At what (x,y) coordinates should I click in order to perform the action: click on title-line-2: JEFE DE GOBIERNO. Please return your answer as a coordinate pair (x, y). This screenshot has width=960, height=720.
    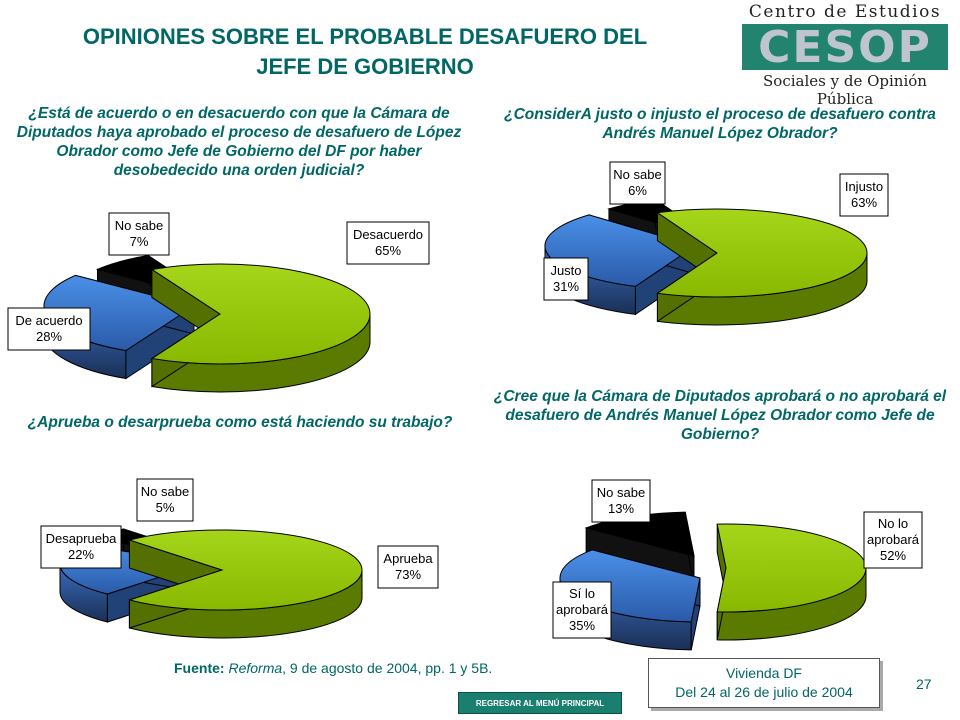
    Looking at the image, I should click on (365, 66).